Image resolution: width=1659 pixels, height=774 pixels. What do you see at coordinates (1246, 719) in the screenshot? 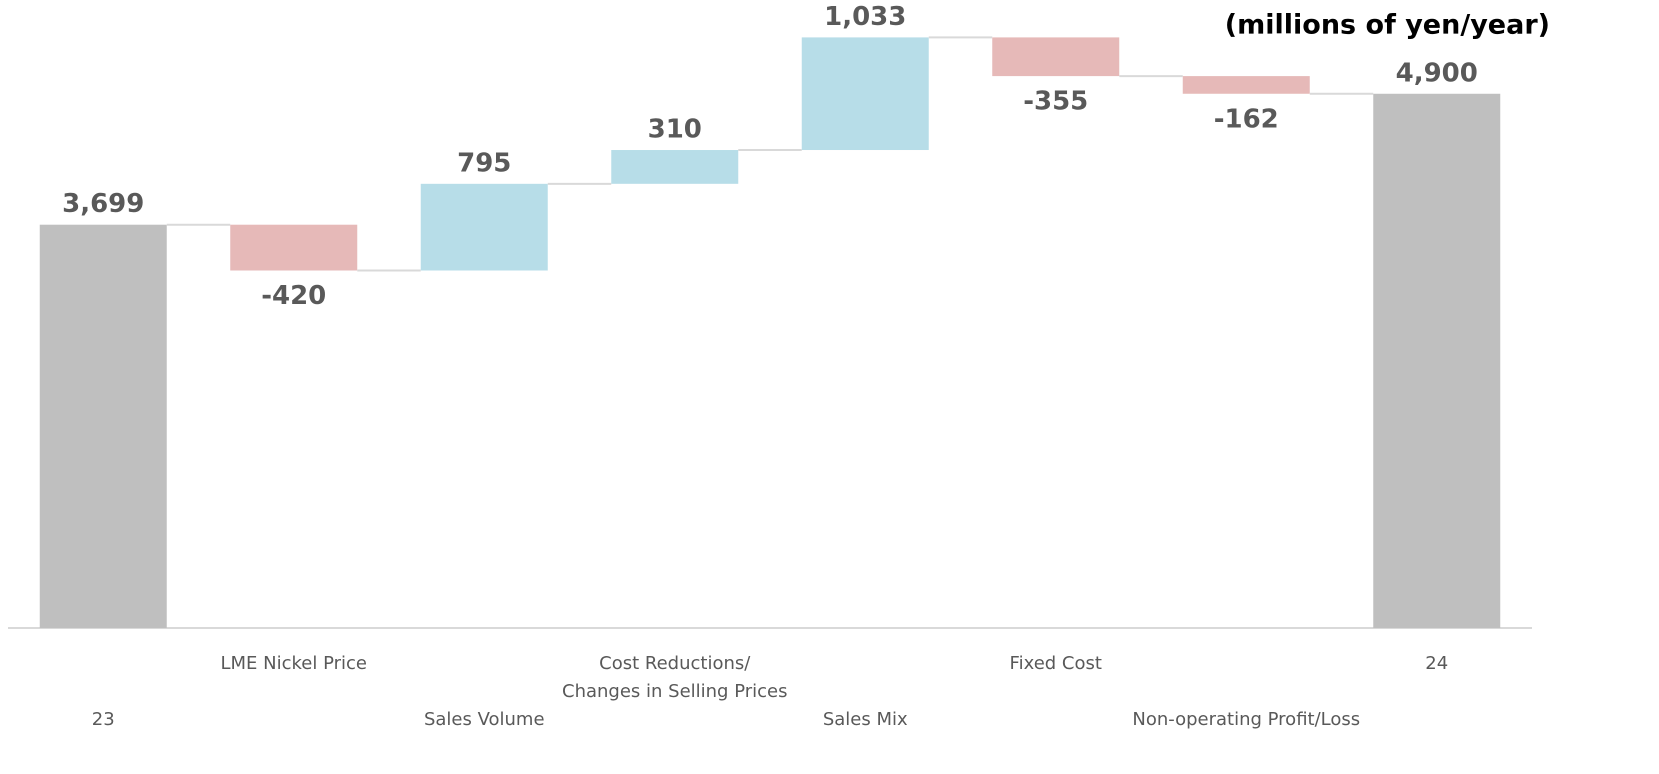
I see `x-tick-label: Non-operating Profit/Loss` at bounding box center [1246, 719].